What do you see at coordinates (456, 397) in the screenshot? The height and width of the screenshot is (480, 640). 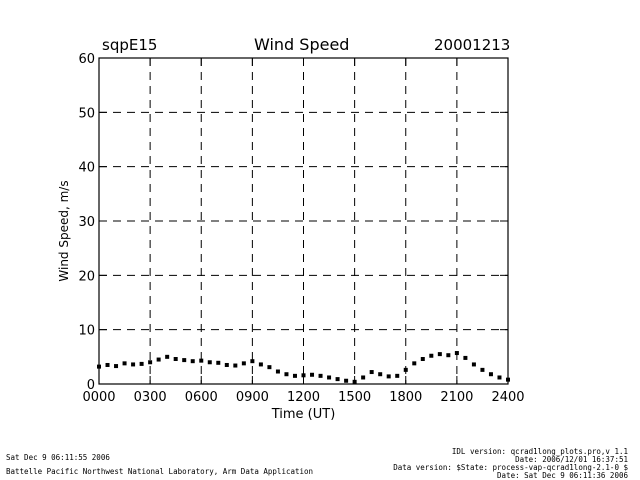 I see `x-tick-label: 2100` at bounding box center [456, 397].